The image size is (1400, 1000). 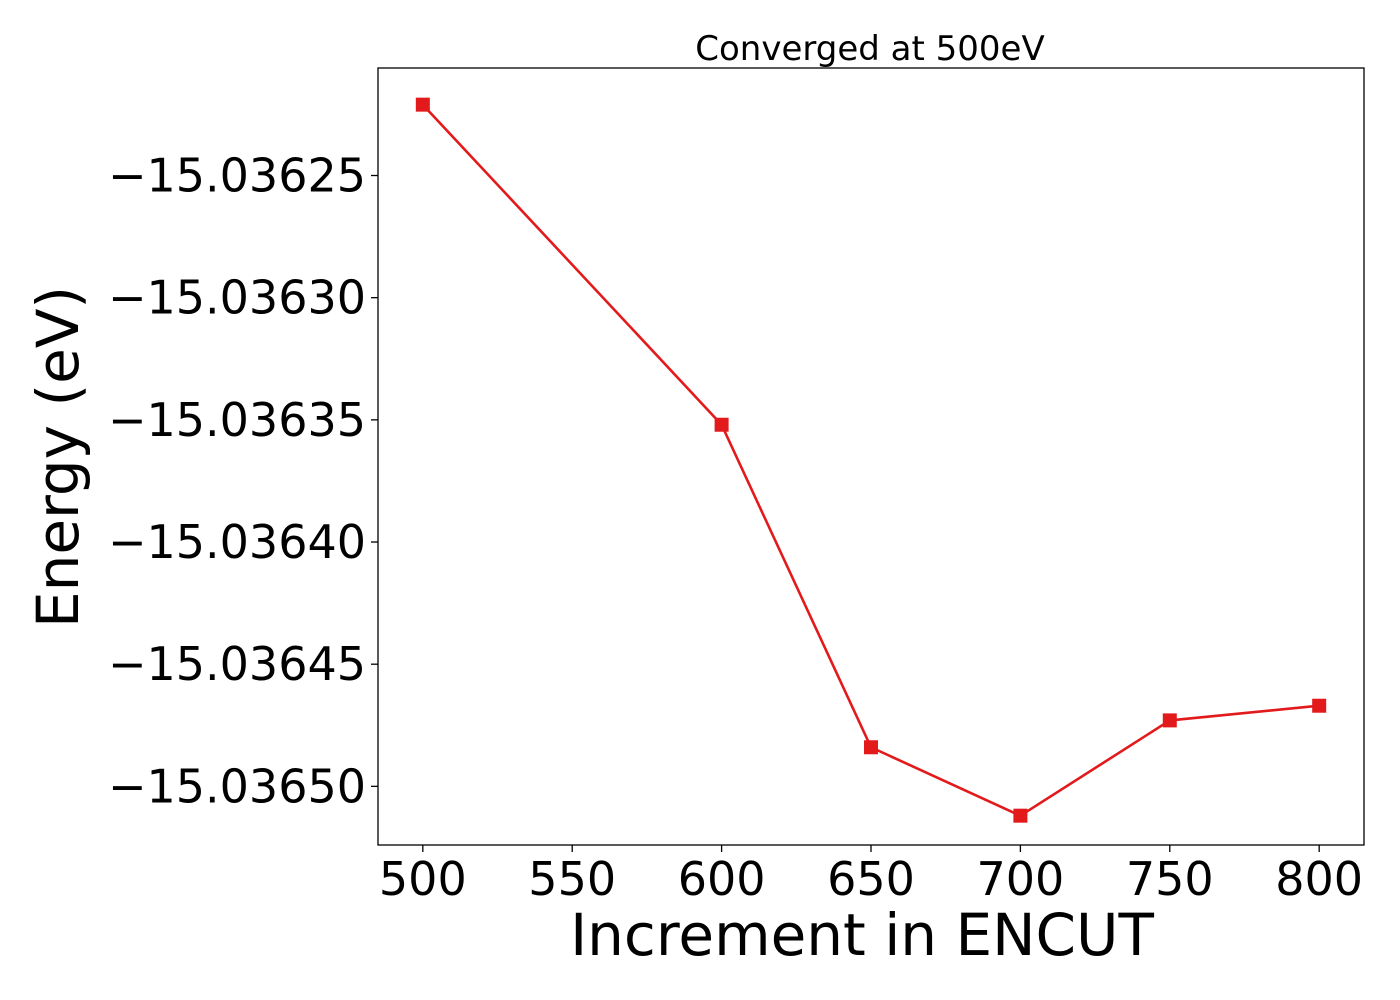 What do you see at coordinates (1170, 879) in the screenshot?
I see `x-tick-label: 750` at bounding box center [1170, 879].